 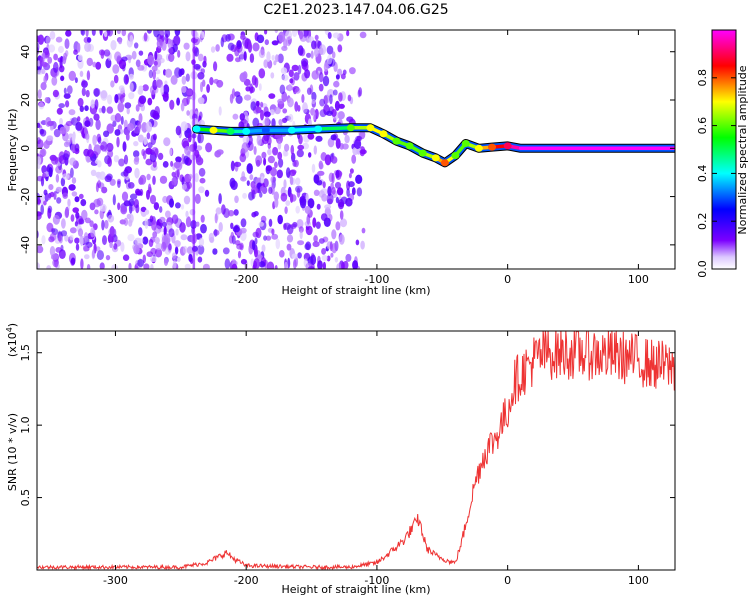 I want to click on colorbar-tick-label: 0.6, so click(x=702, y=126).